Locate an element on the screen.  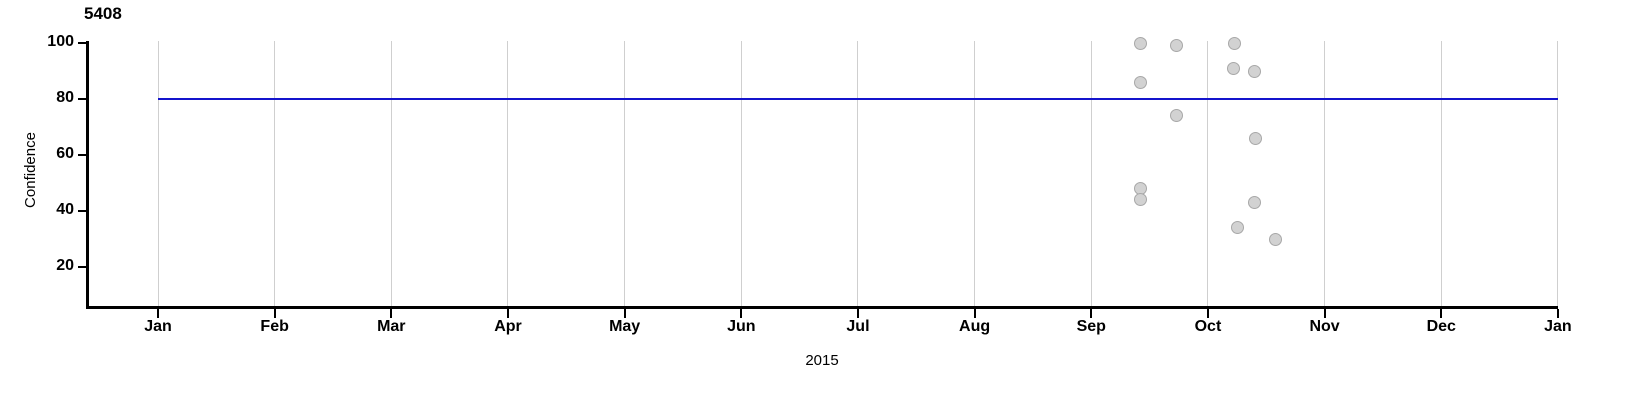
confidence-threshold-line is located at coordinates (858, 99).